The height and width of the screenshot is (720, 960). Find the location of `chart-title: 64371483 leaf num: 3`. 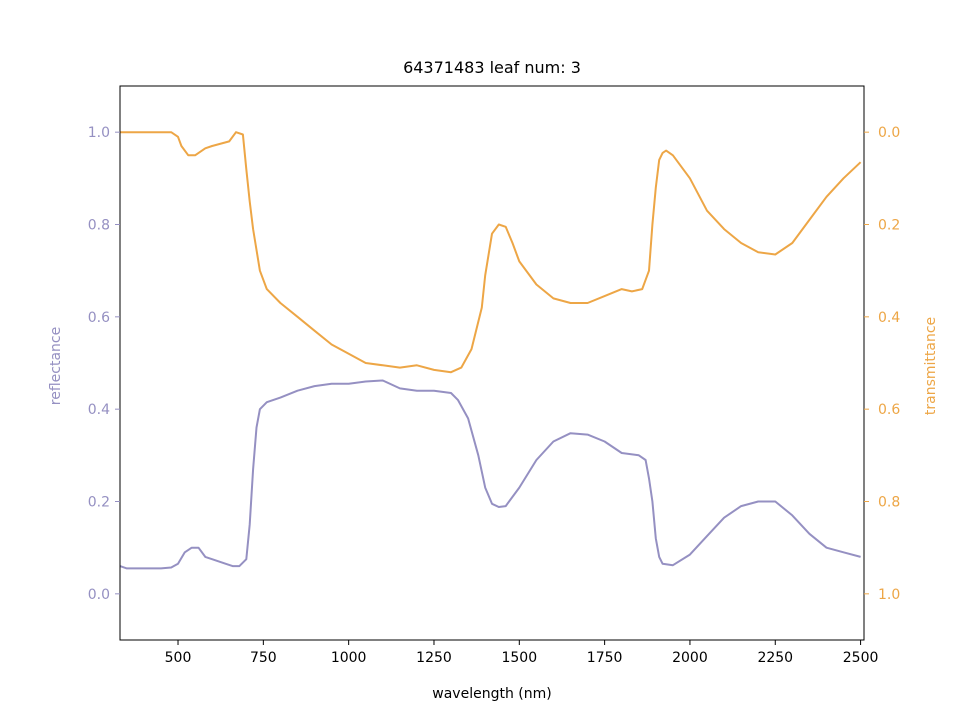

chart-title: 64371483 leaf num: 3 is located at coordinates (492, 67).